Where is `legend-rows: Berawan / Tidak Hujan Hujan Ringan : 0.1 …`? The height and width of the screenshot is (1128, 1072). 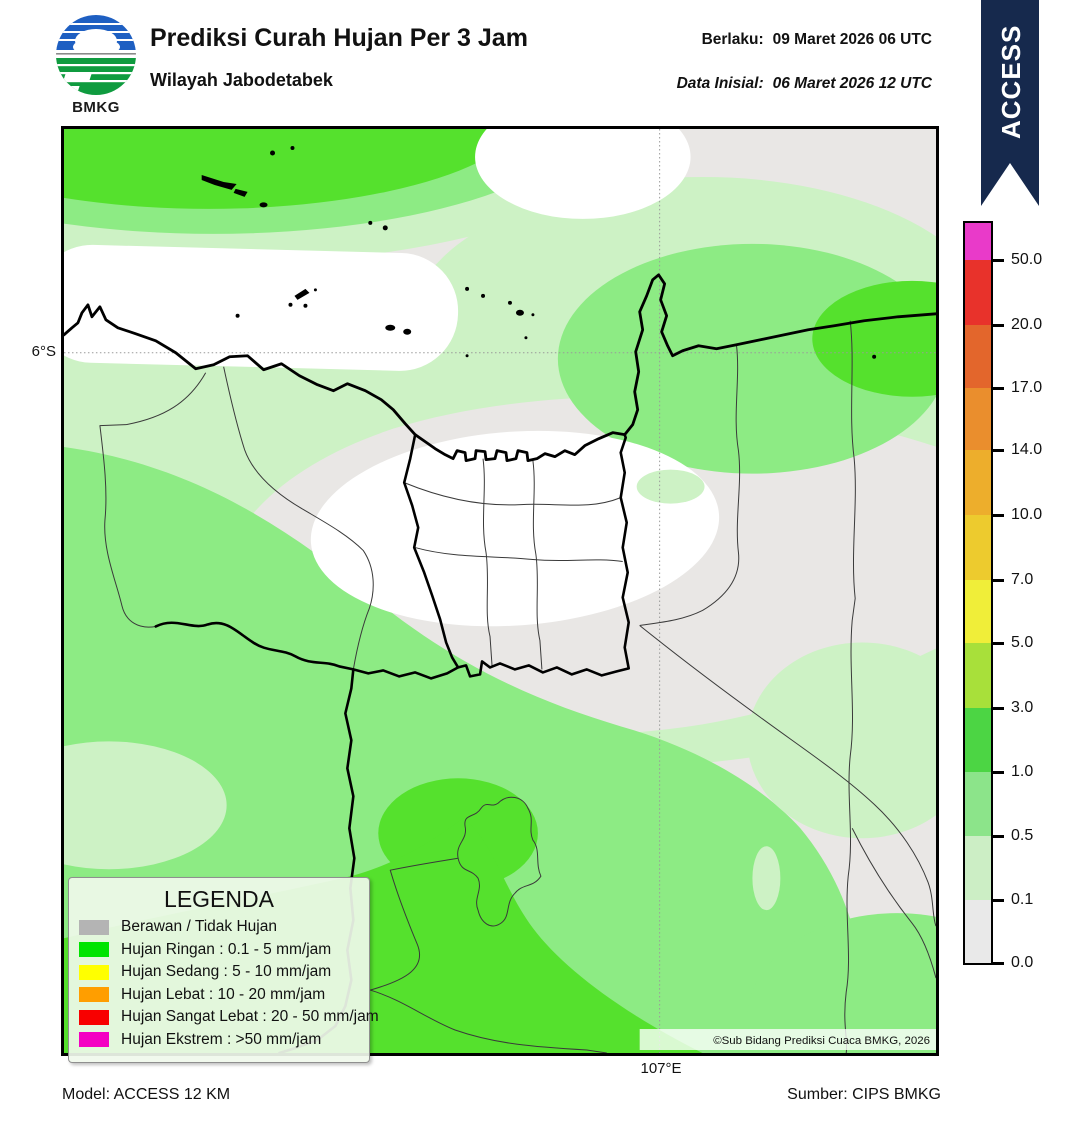
legend-rows: Berawan / Tidak Hujan Hujan Ringan : 0.1 … is located at coordinates (229, 983).